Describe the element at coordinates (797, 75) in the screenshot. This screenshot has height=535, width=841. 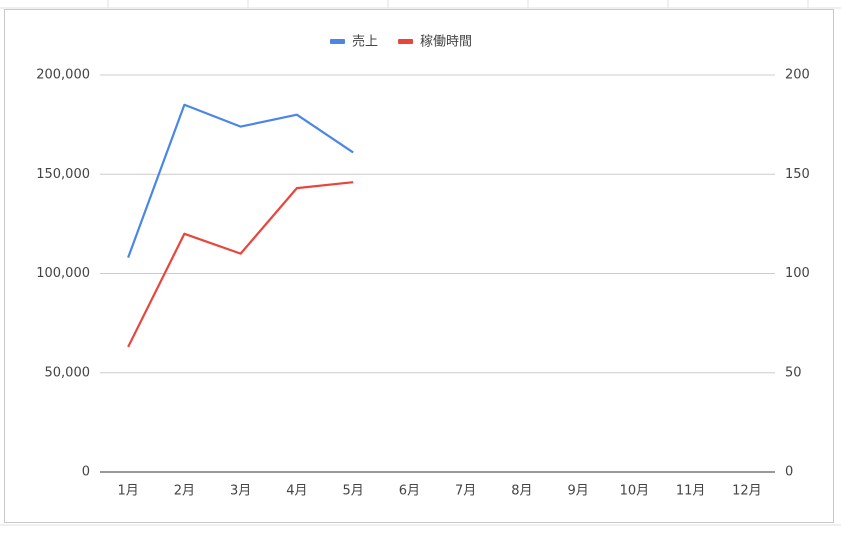
I see `y2-tick-label: 200` at that location.